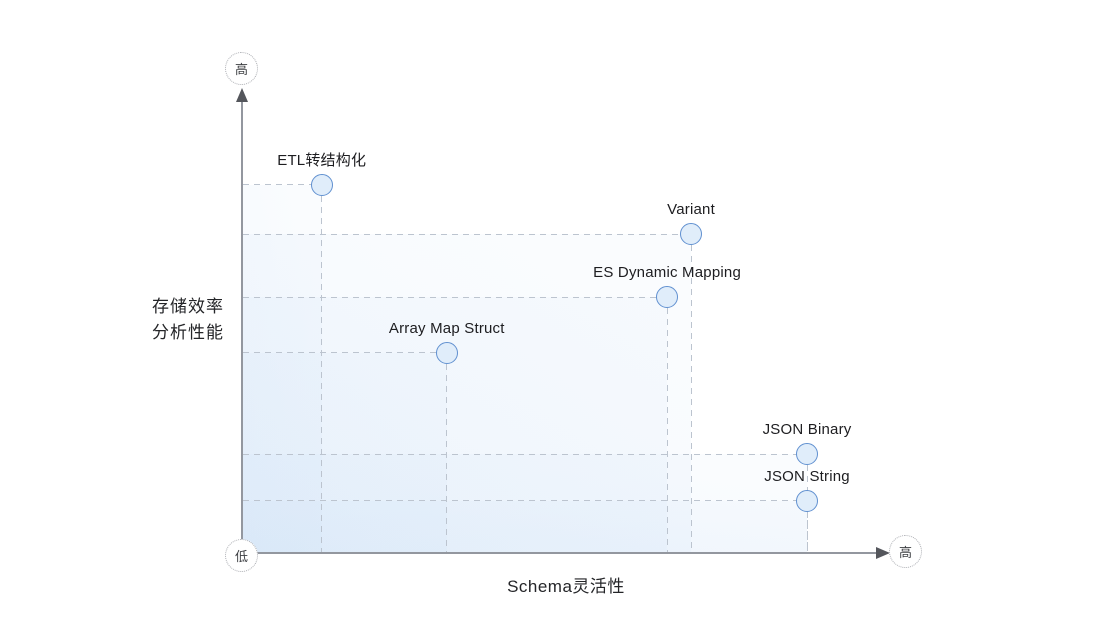 This screenshot has height=634, width=1098. I want to click on y-axis-arrow-icon, so click(242, 95).